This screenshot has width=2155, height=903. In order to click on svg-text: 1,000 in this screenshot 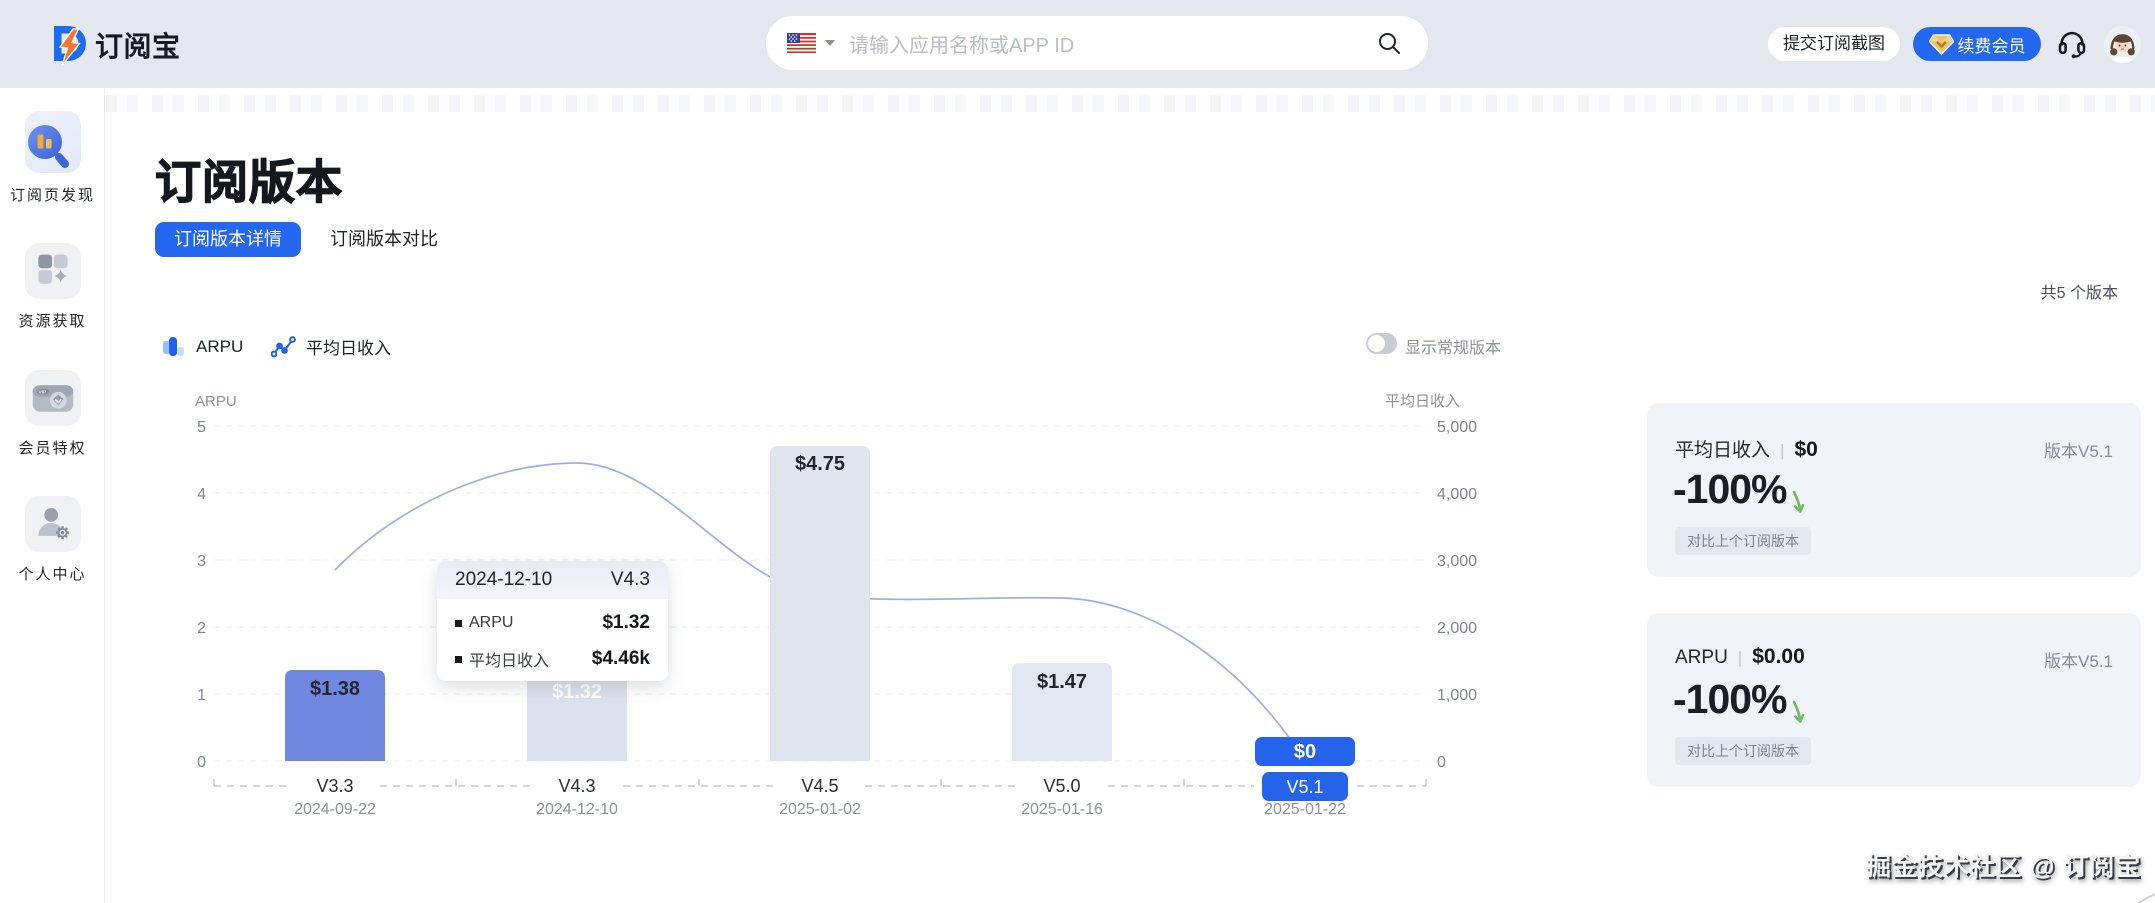, I will do `click(1457, 695)`.